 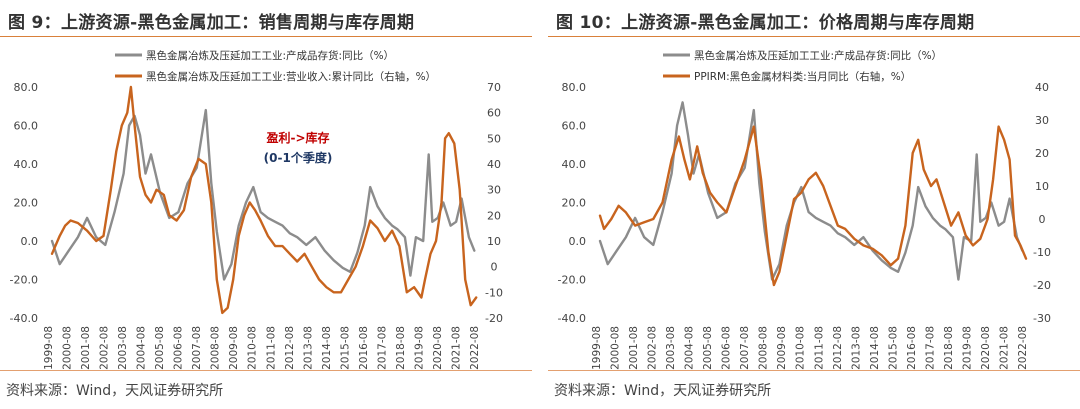 I want to click on legend-label: 黑色金属冶炼及压延加工工业:营业收入:累计同比（右轴，%）, so click(x=291, y=76).